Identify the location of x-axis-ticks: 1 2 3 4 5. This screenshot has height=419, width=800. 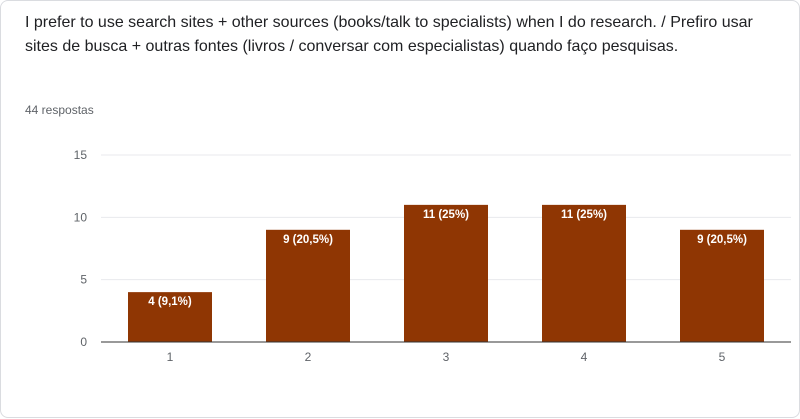
(446, 357).